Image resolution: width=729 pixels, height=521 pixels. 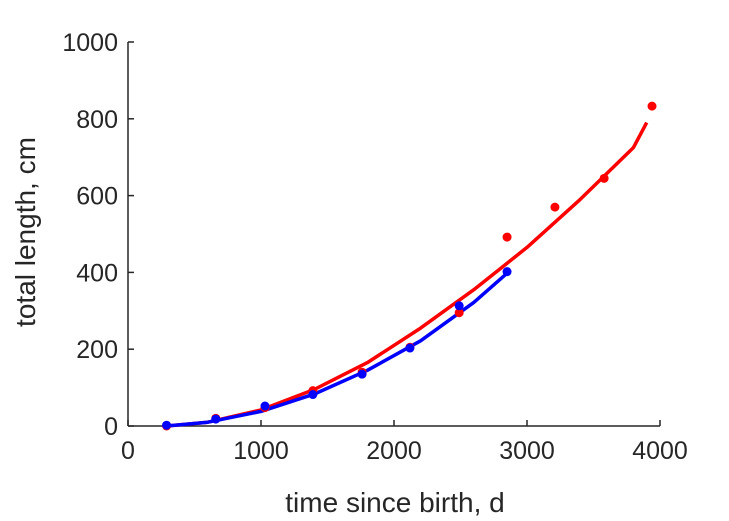 What do you see at coordinates (660, 451) in the screenshot?
I see `x-tick-label: 4000` at bounding box center [660, 451].